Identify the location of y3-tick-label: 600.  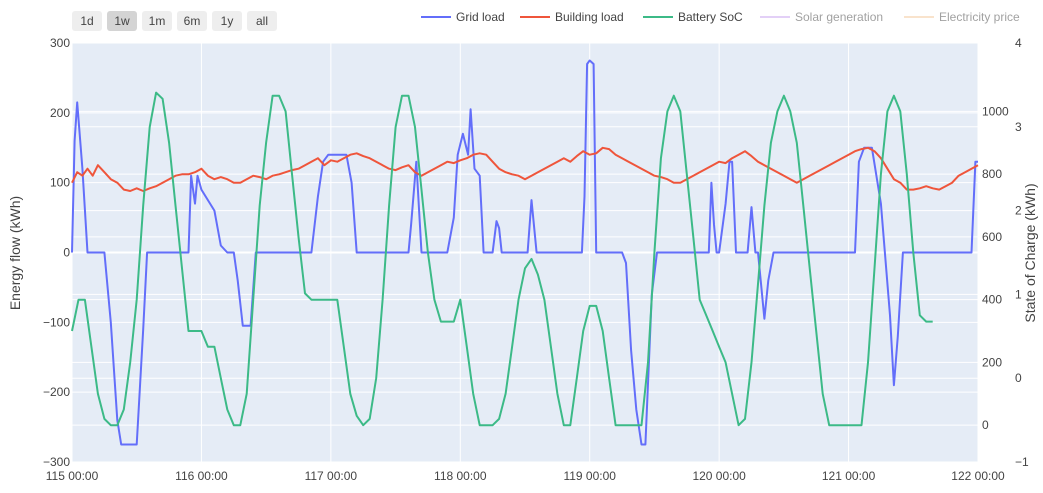
(992, 237).